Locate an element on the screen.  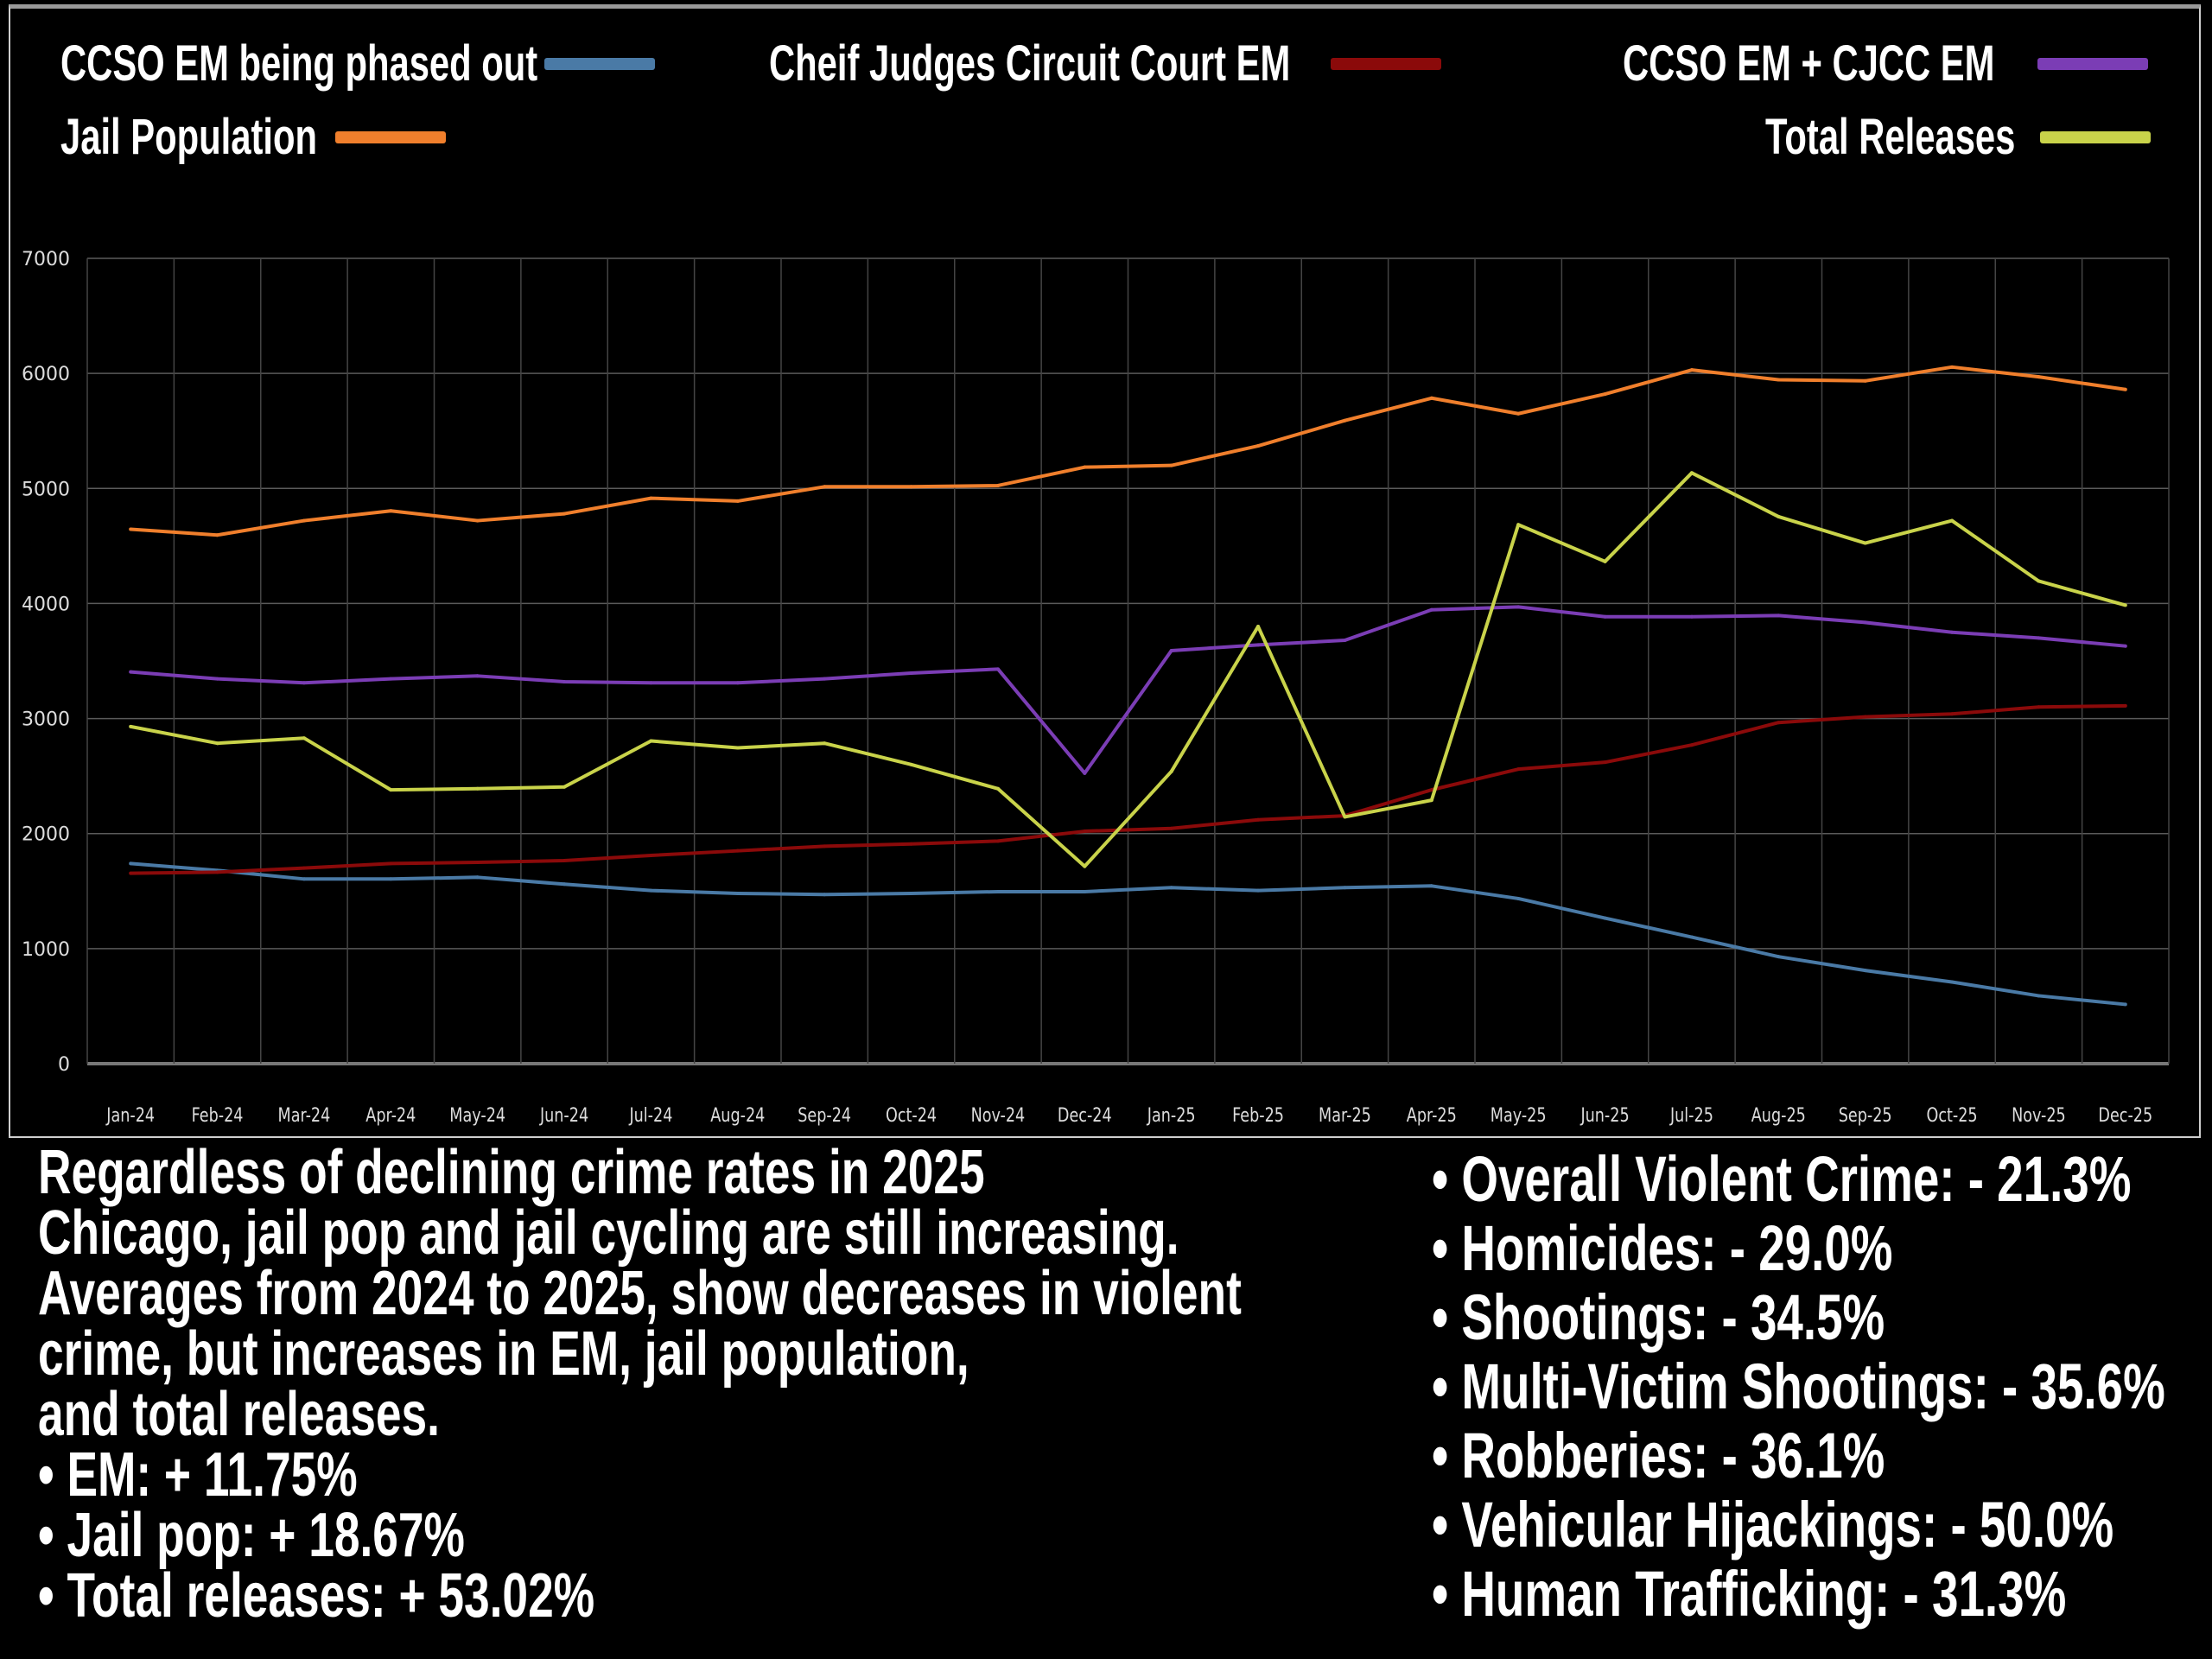
x-tick-label: Aug-24 is located at coordinates (737, 1115).